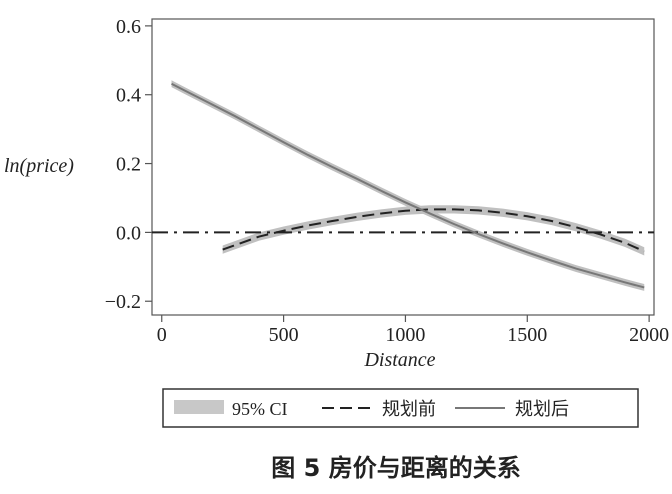 The width and height of the screenshot is (672, 494). What do you see at coordinates (409, 409) in the screenshot?
I see `legend-before-label: 规划前` at bounding box center [409, 409].